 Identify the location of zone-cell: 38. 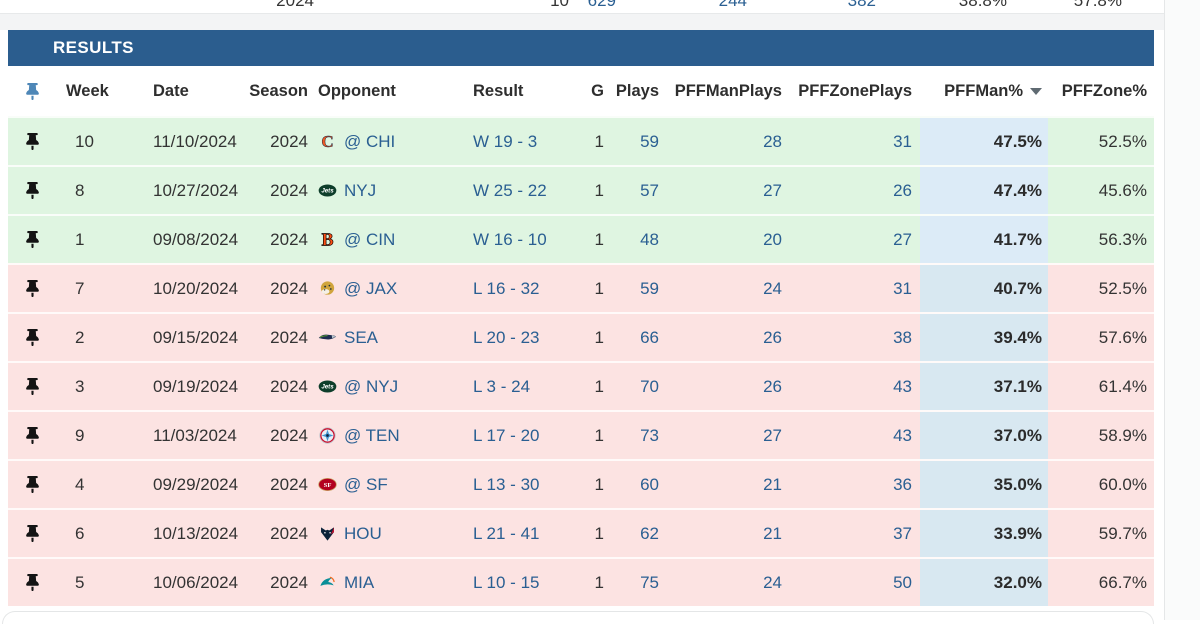
(902, 337).